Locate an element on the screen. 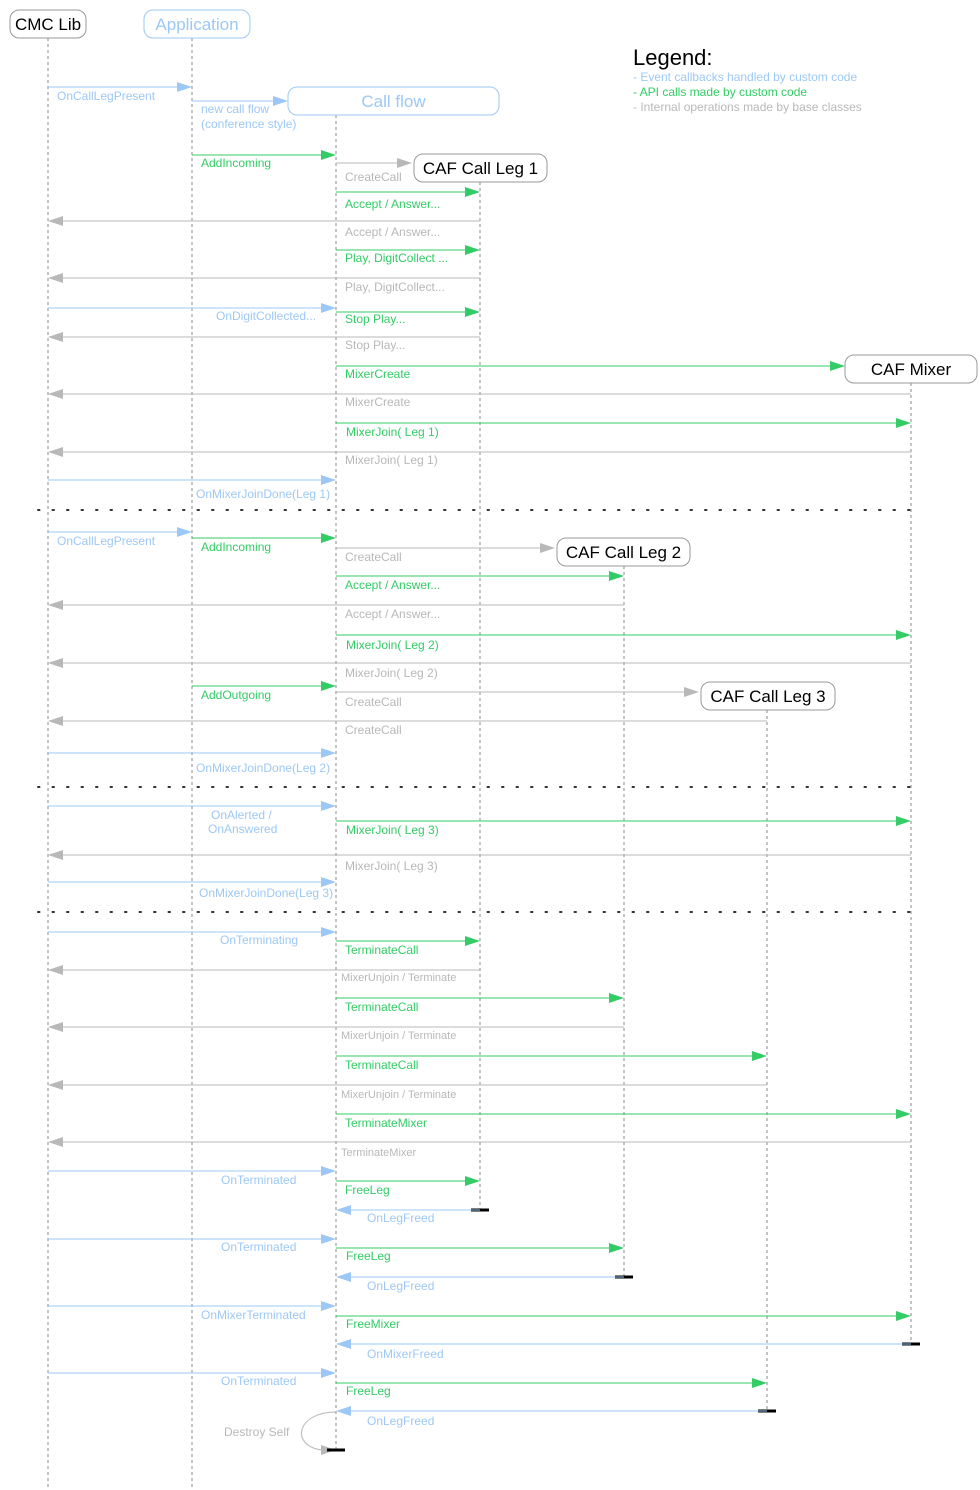  message-label: OnMixerFreed is located at coordinates (405, 1354).